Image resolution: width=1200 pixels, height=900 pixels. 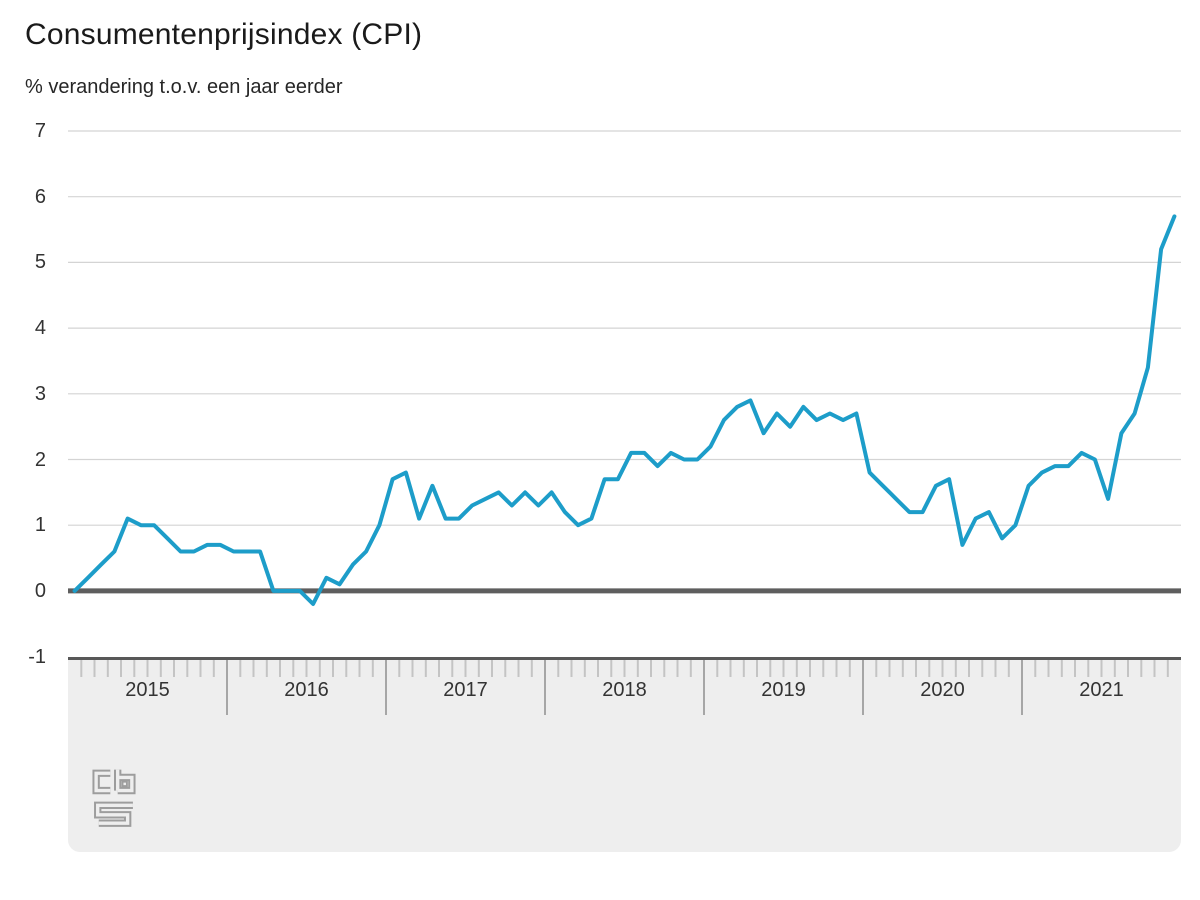 What do you see at coordinates (306, 690) in the screenshot?
I see `year-label-2016: 2016` at bounding box center [306, 690].